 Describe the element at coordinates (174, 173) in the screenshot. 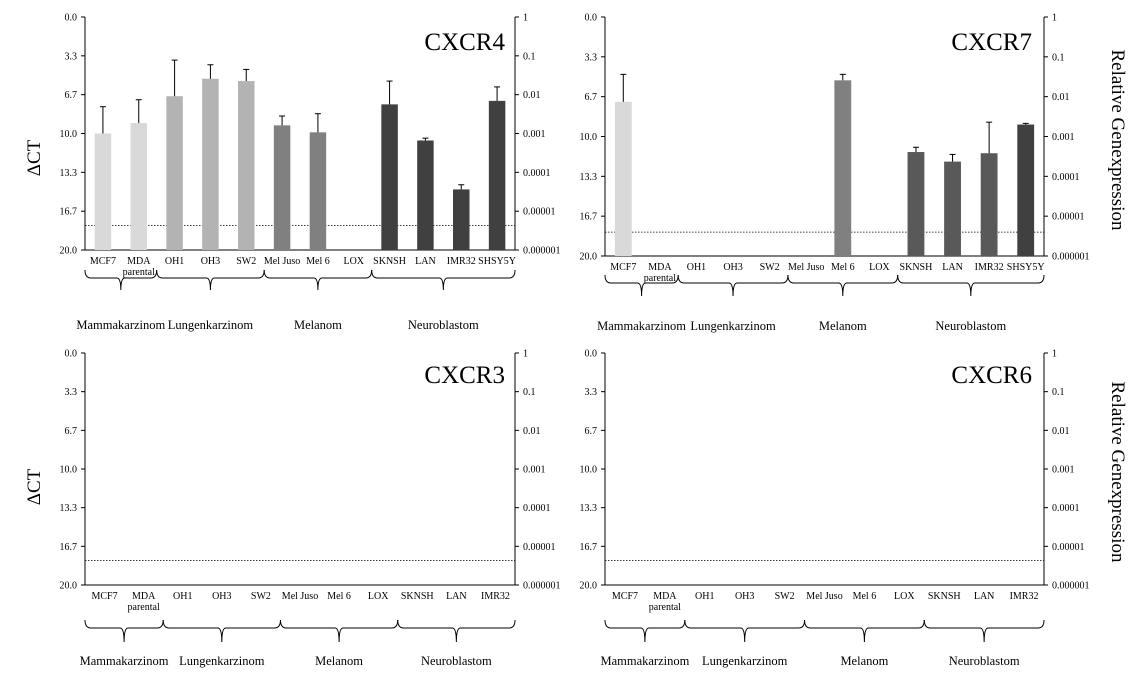

I see `bar-oh1` at that location.